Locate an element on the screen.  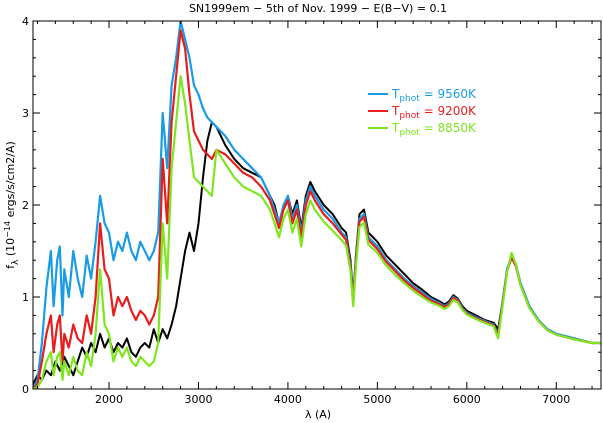
legend-item-1: Tphot = 9560K is located at coordinates (422, 95).